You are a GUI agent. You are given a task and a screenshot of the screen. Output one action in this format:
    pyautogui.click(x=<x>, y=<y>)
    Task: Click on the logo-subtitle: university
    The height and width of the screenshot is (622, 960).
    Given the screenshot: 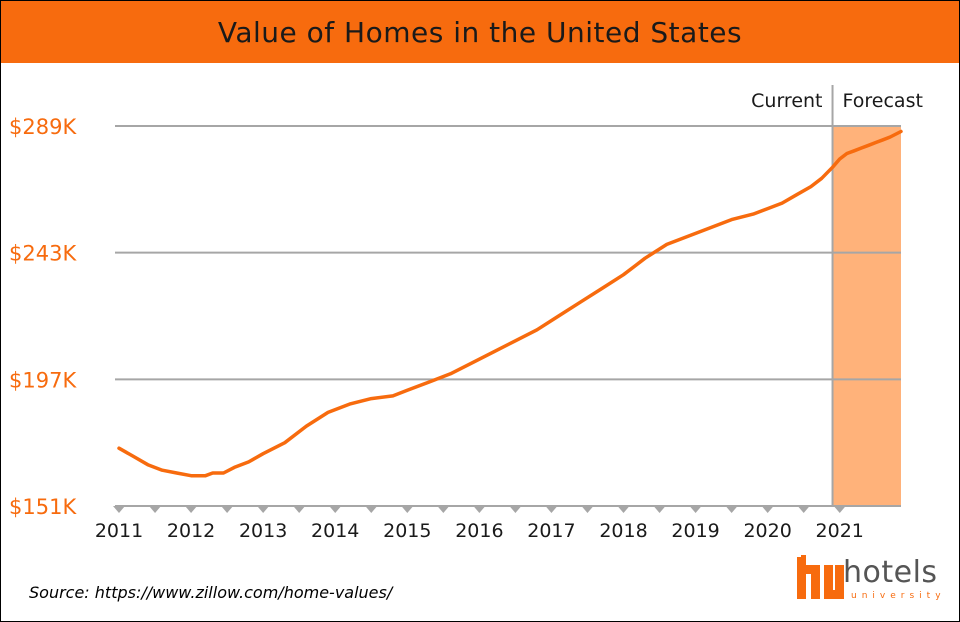 What is the action you would take?
    pyautogui.click(x=898, y=596)
    